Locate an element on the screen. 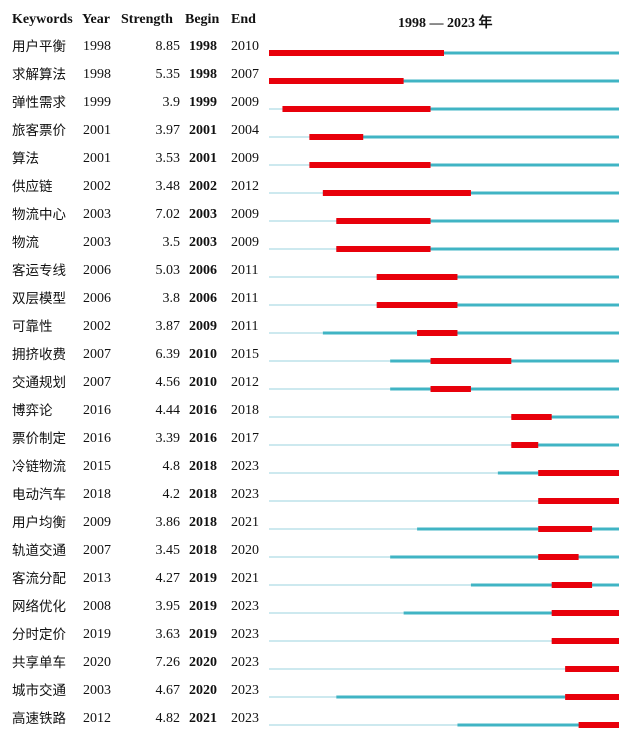  row-year: 2003 is located at coordinates (97, 690).